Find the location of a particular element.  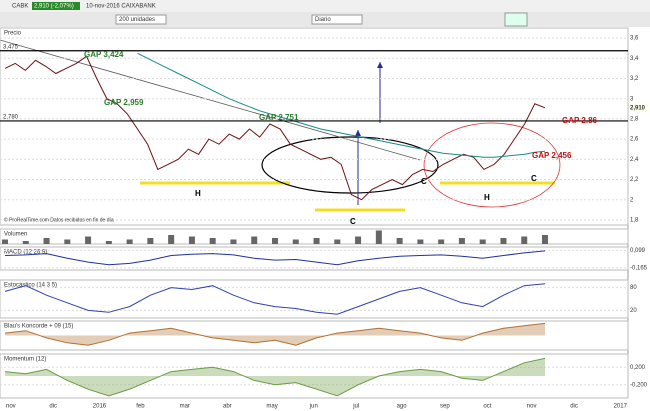

units-select is located at coordinates (141, 19).